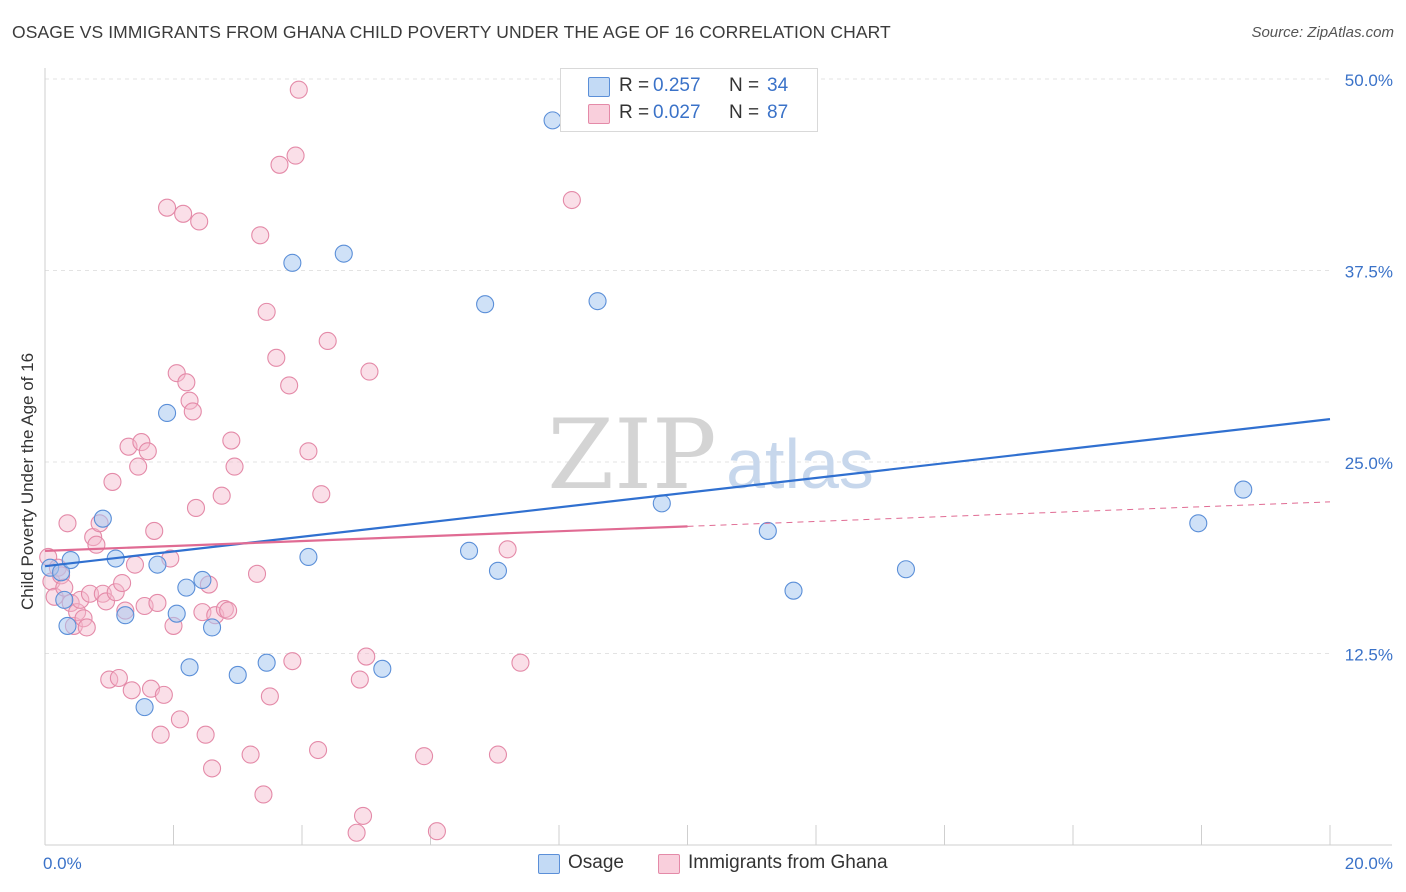  I want to click on y-tick-label: 25.0%, so click(1369, 463).